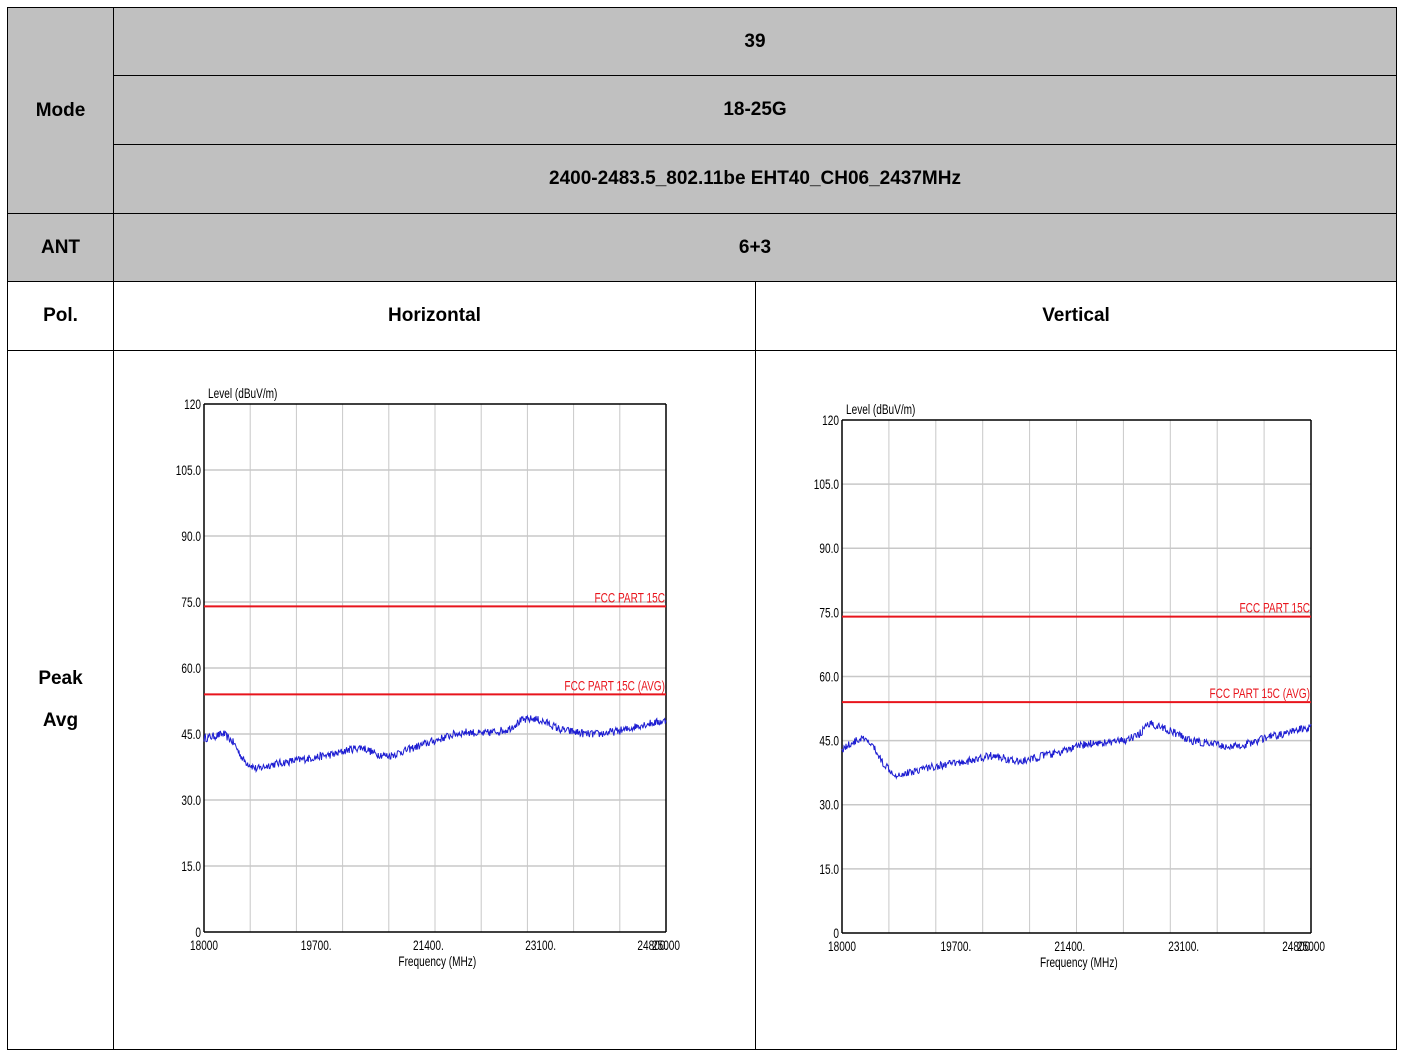 This screenshot has width=1403, height=1050. I want to click on pol-horizontal: Horizontal, so click(434, 315).